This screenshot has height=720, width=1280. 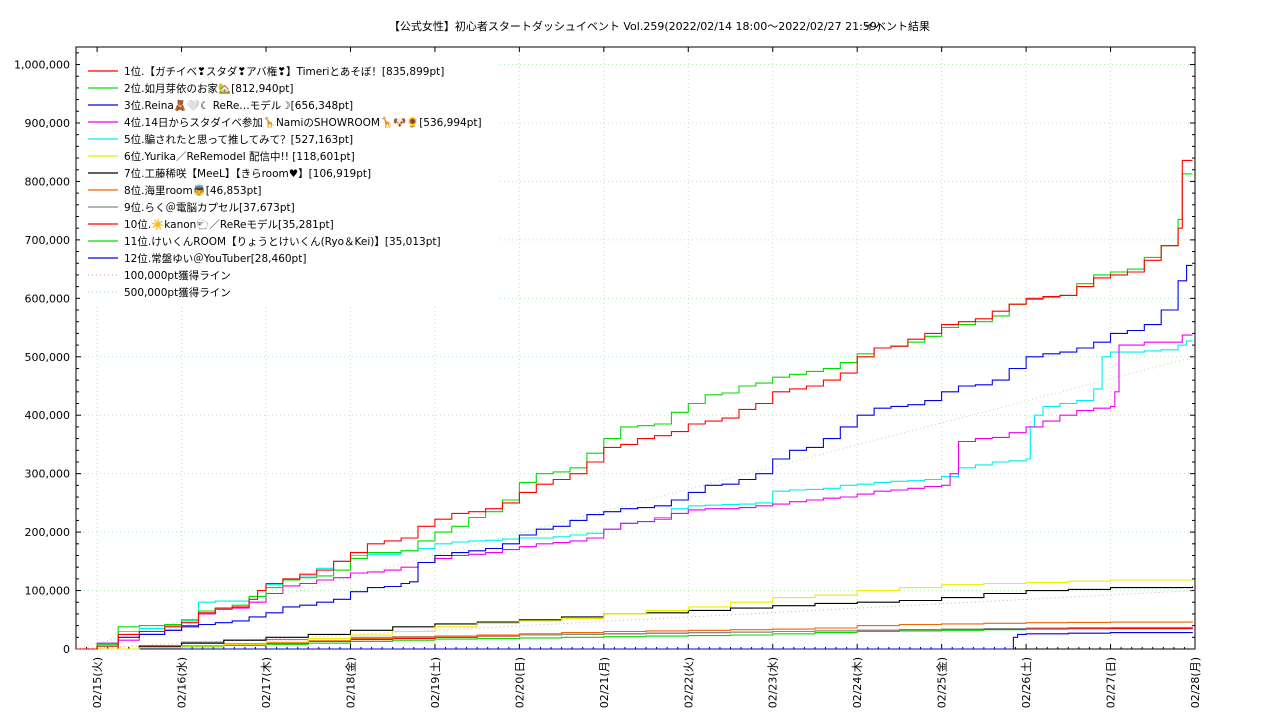 I want to click on x-tick-label: 02/20(日), so click(x=519, y=682).